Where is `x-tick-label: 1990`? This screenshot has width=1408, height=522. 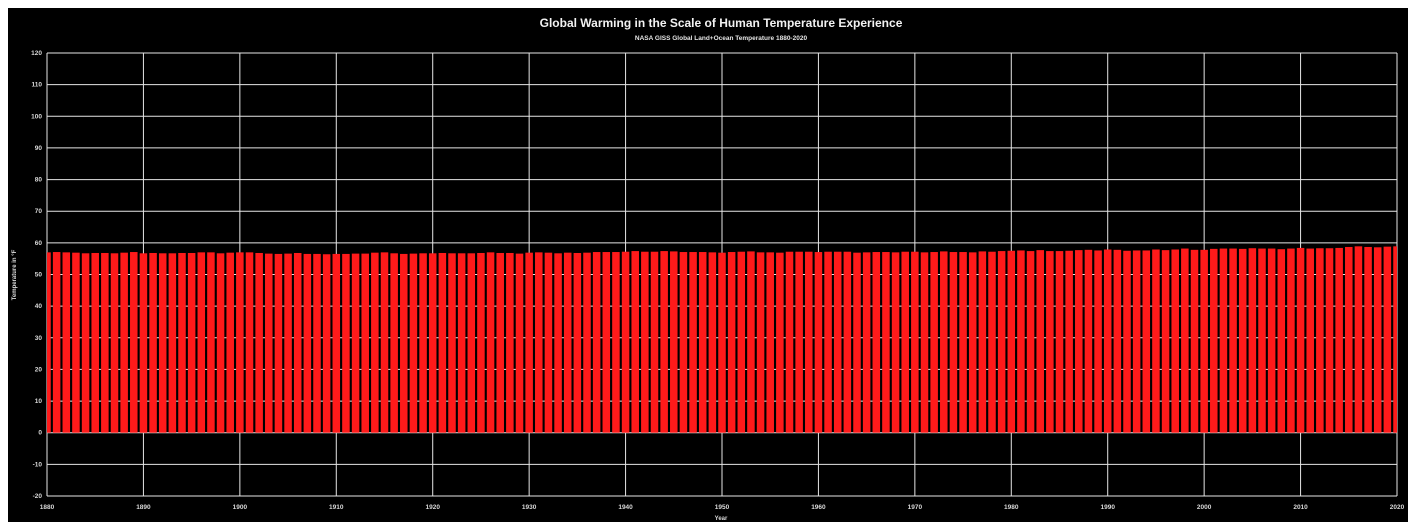 x-tick-label: 1990 is located at coordinates (1107, 507).